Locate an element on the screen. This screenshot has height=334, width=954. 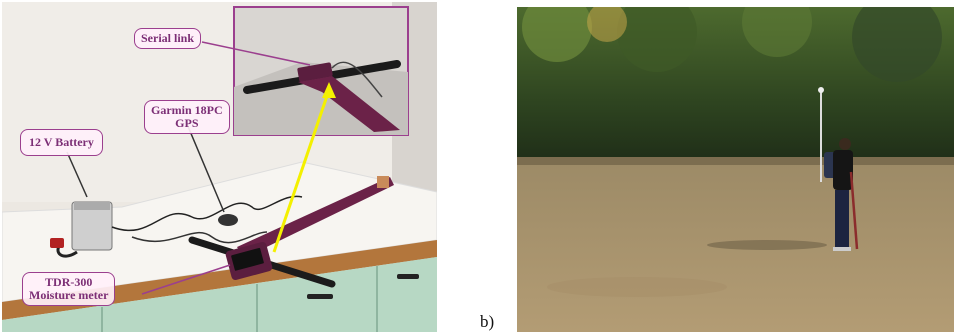
gps-callout: Garmin 18PC GPS is located at coordinates (187, 117).